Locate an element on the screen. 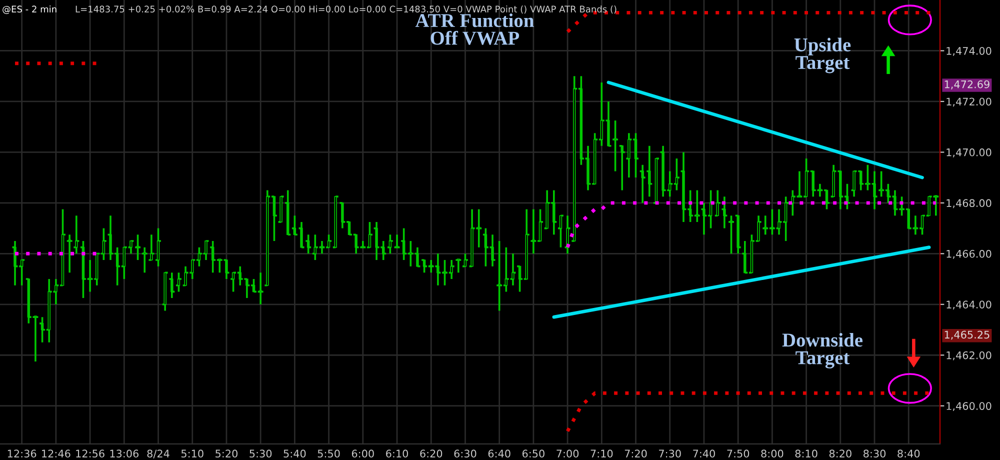 The height and width of the screenshot is (460, 1000). x-tick-label: 5:20 is located at coordinates (227, 454).